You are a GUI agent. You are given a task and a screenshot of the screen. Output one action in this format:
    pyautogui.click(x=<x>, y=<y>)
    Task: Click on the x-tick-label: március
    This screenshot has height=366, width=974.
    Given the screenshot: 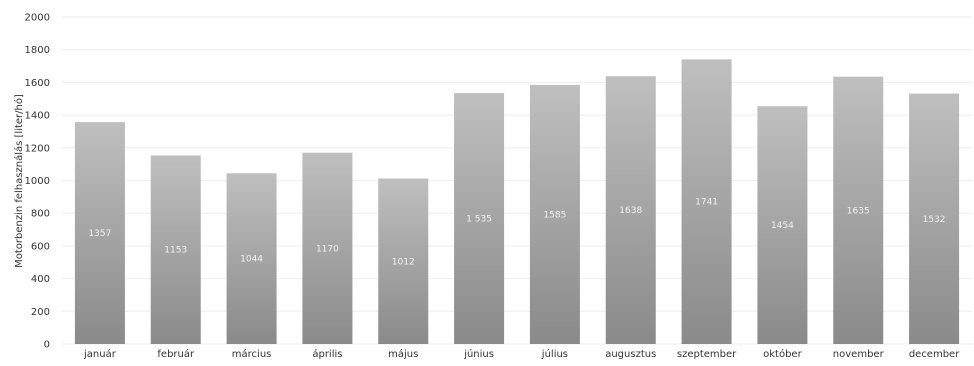 What is the action you would take?
    pyautogui.click(x=252, y=354)
    